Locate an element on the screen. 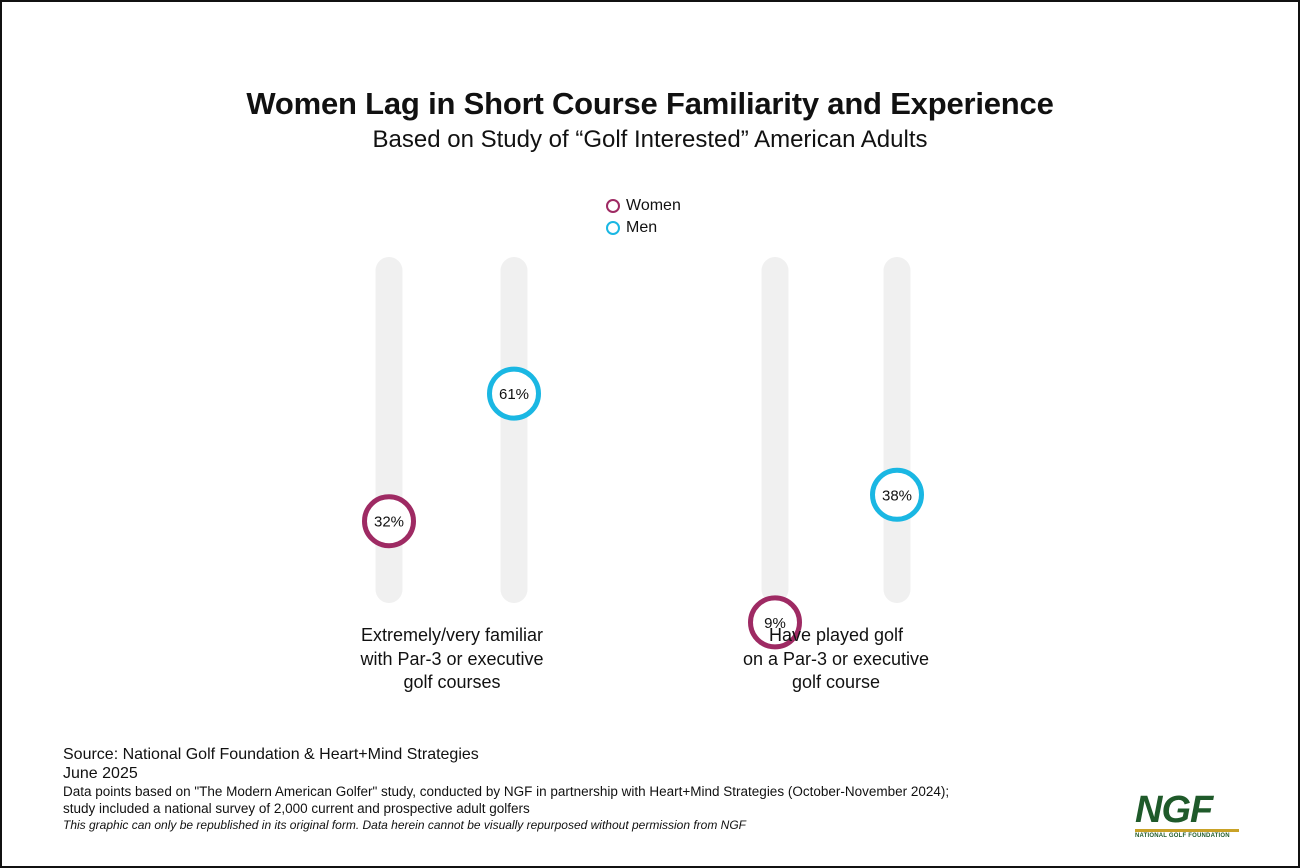  ngf-logo-tagline: NATIONAL GOLF FOUNDATION is located at coordinates (1182, 836).